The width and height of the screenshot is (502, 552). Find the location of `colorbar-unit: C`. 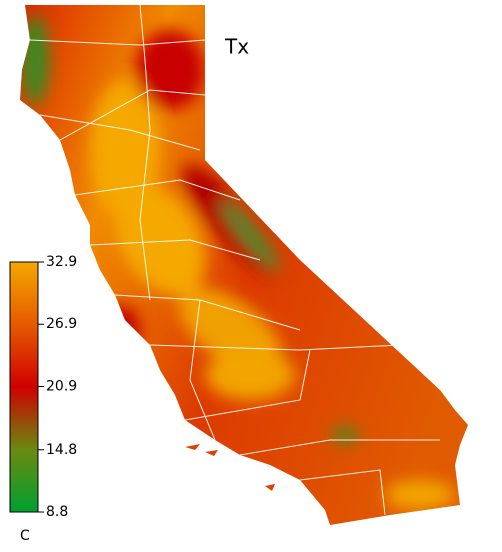

colorbar-unit: C is located at coordinates (25, 536).